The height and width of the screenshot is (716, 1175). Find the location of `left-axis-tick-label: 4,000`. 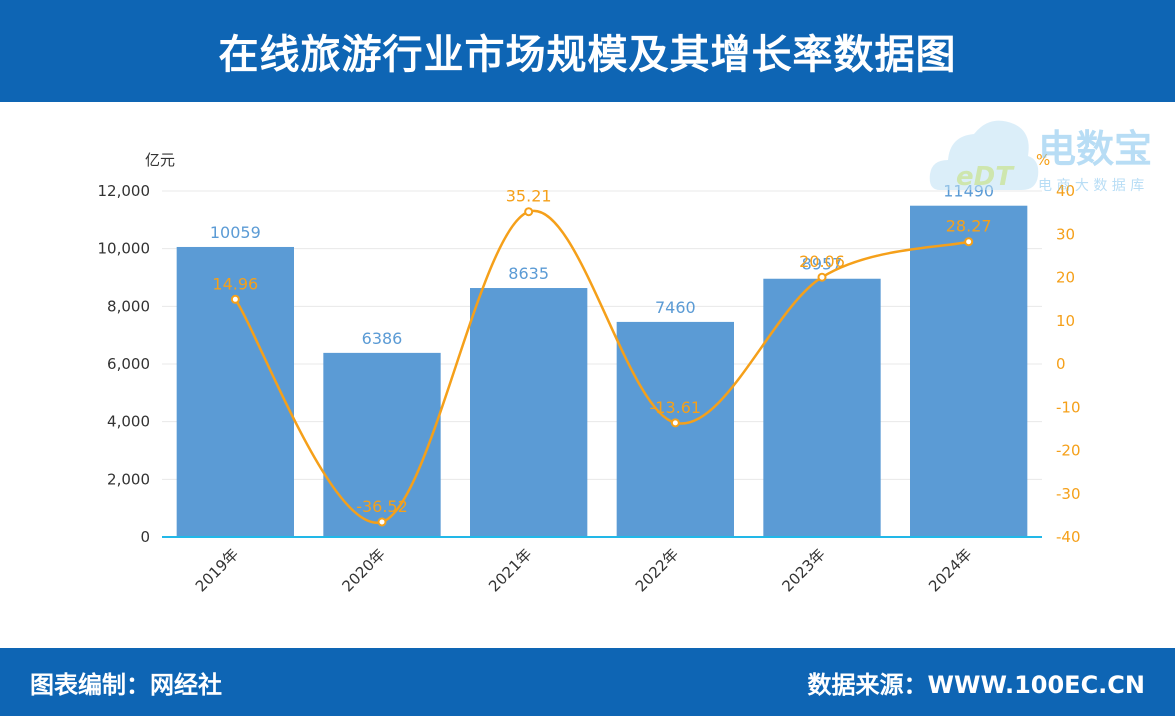

left-axis-tick-label: 4,000 is located at coordinates (128, 422).